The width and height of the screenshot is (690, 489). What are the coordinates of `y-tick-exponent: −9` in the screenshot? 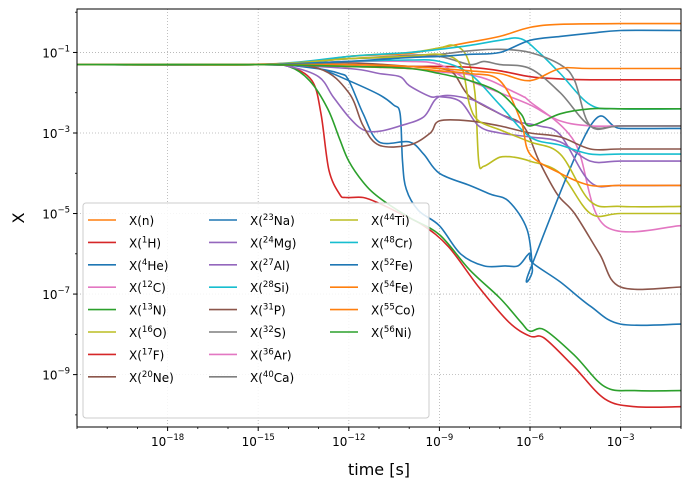 It's located at (63, 372).